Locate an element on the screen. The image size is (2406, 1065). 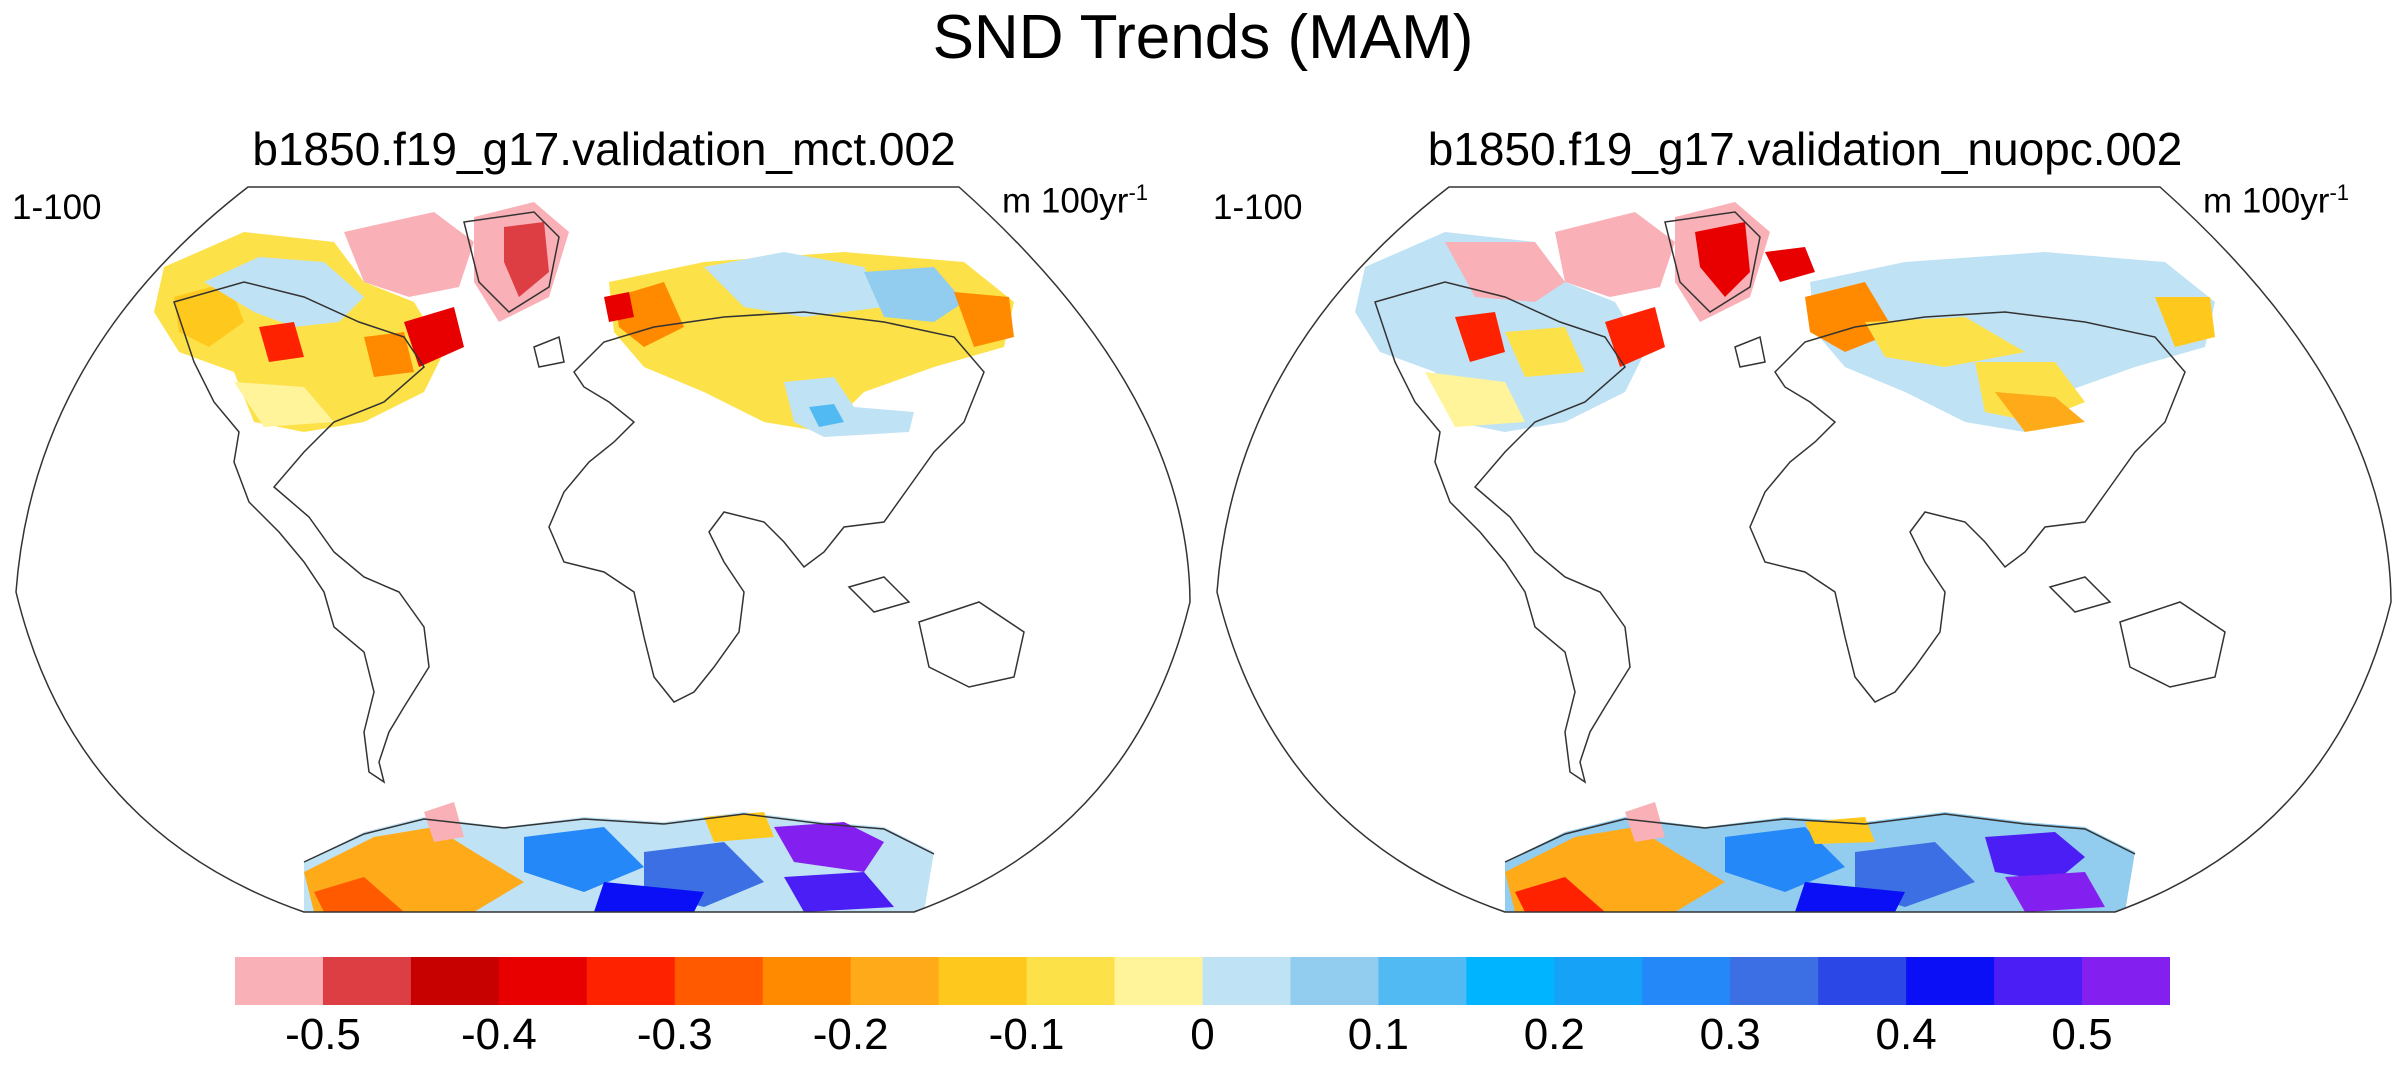
panel-title: b1850.f19_g17.validation_nuopc.002 is located at coordinates (1805, 149).